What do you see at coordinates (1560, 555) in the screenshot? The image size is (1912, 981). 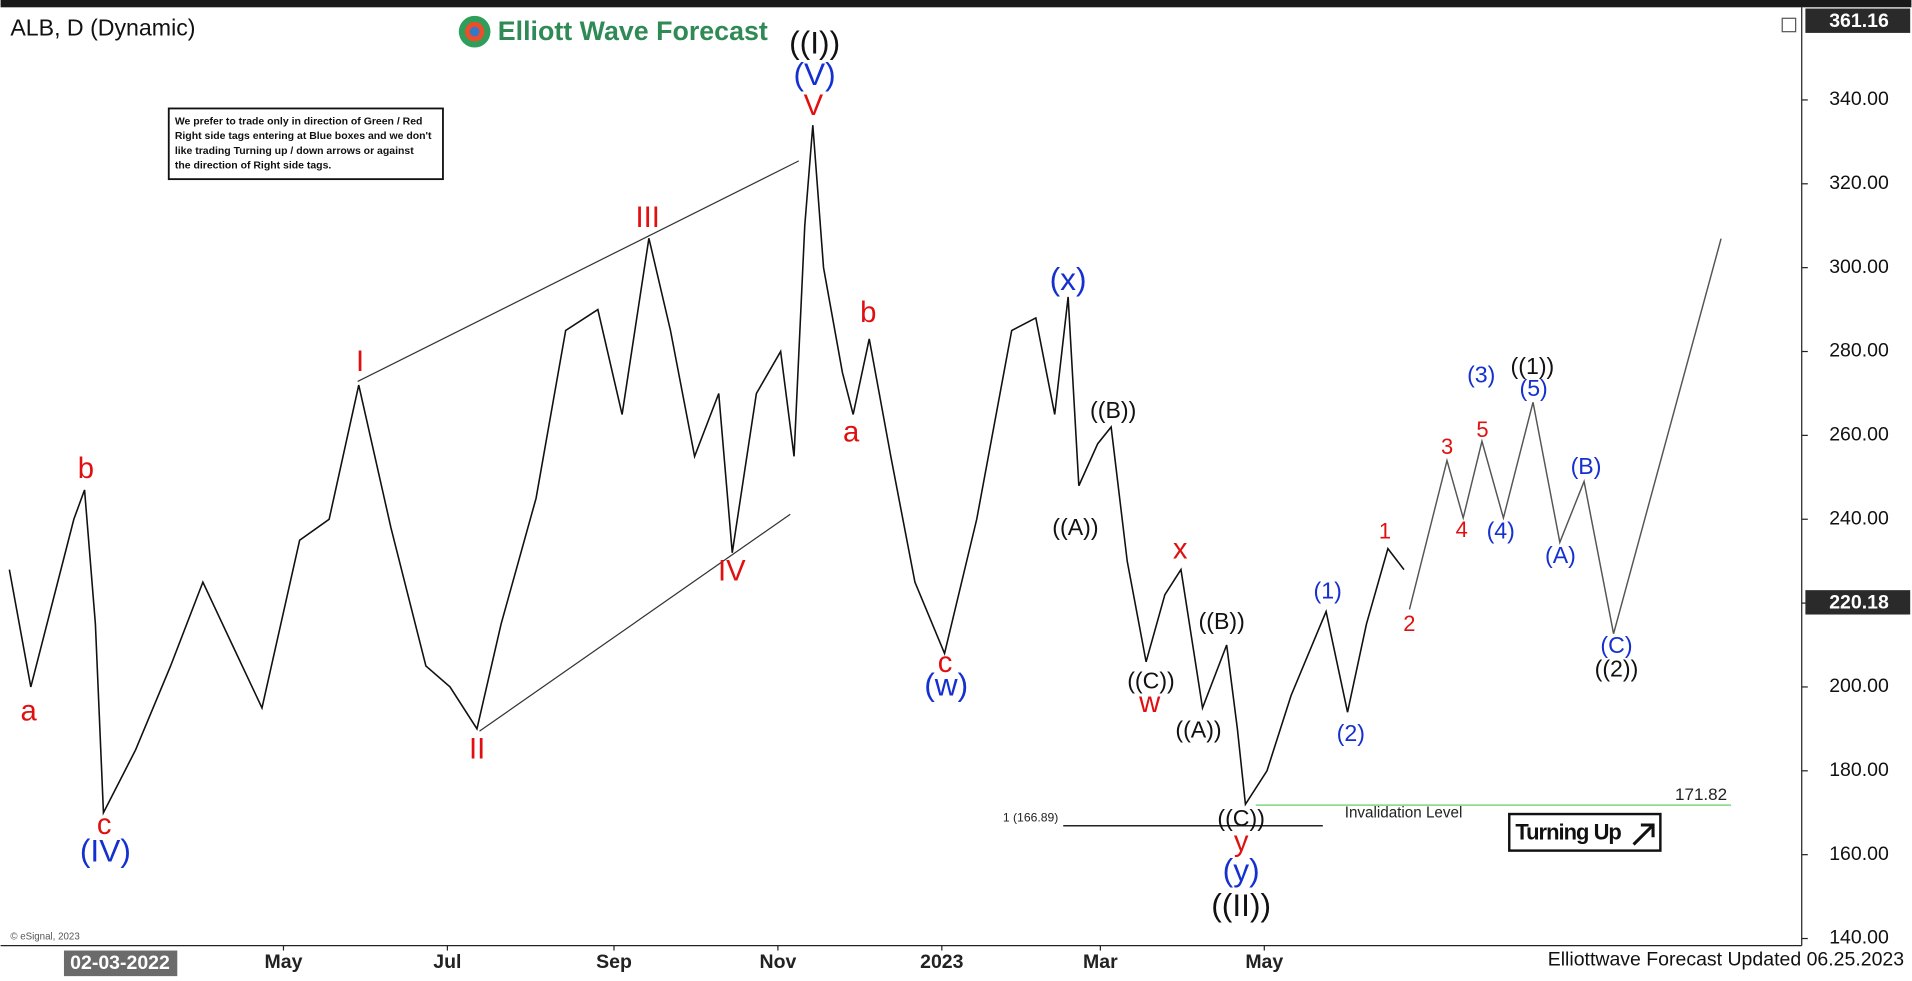 I see `wave-label: (A)` at bounding box center [1560, 555].